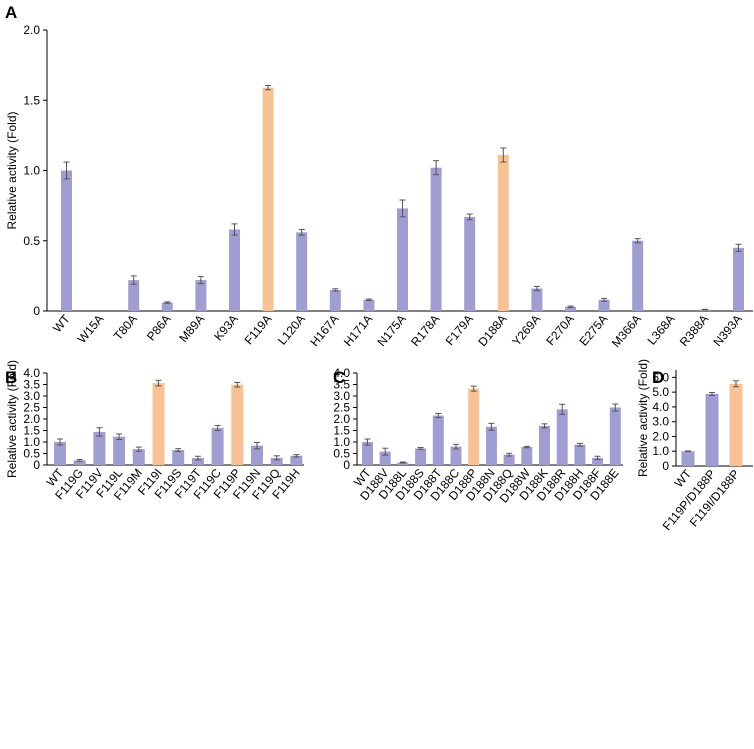  Describe the element at coordinates (492, 330) in the screenshot. I see `panel-a-xtick-label: D188A` at that location.